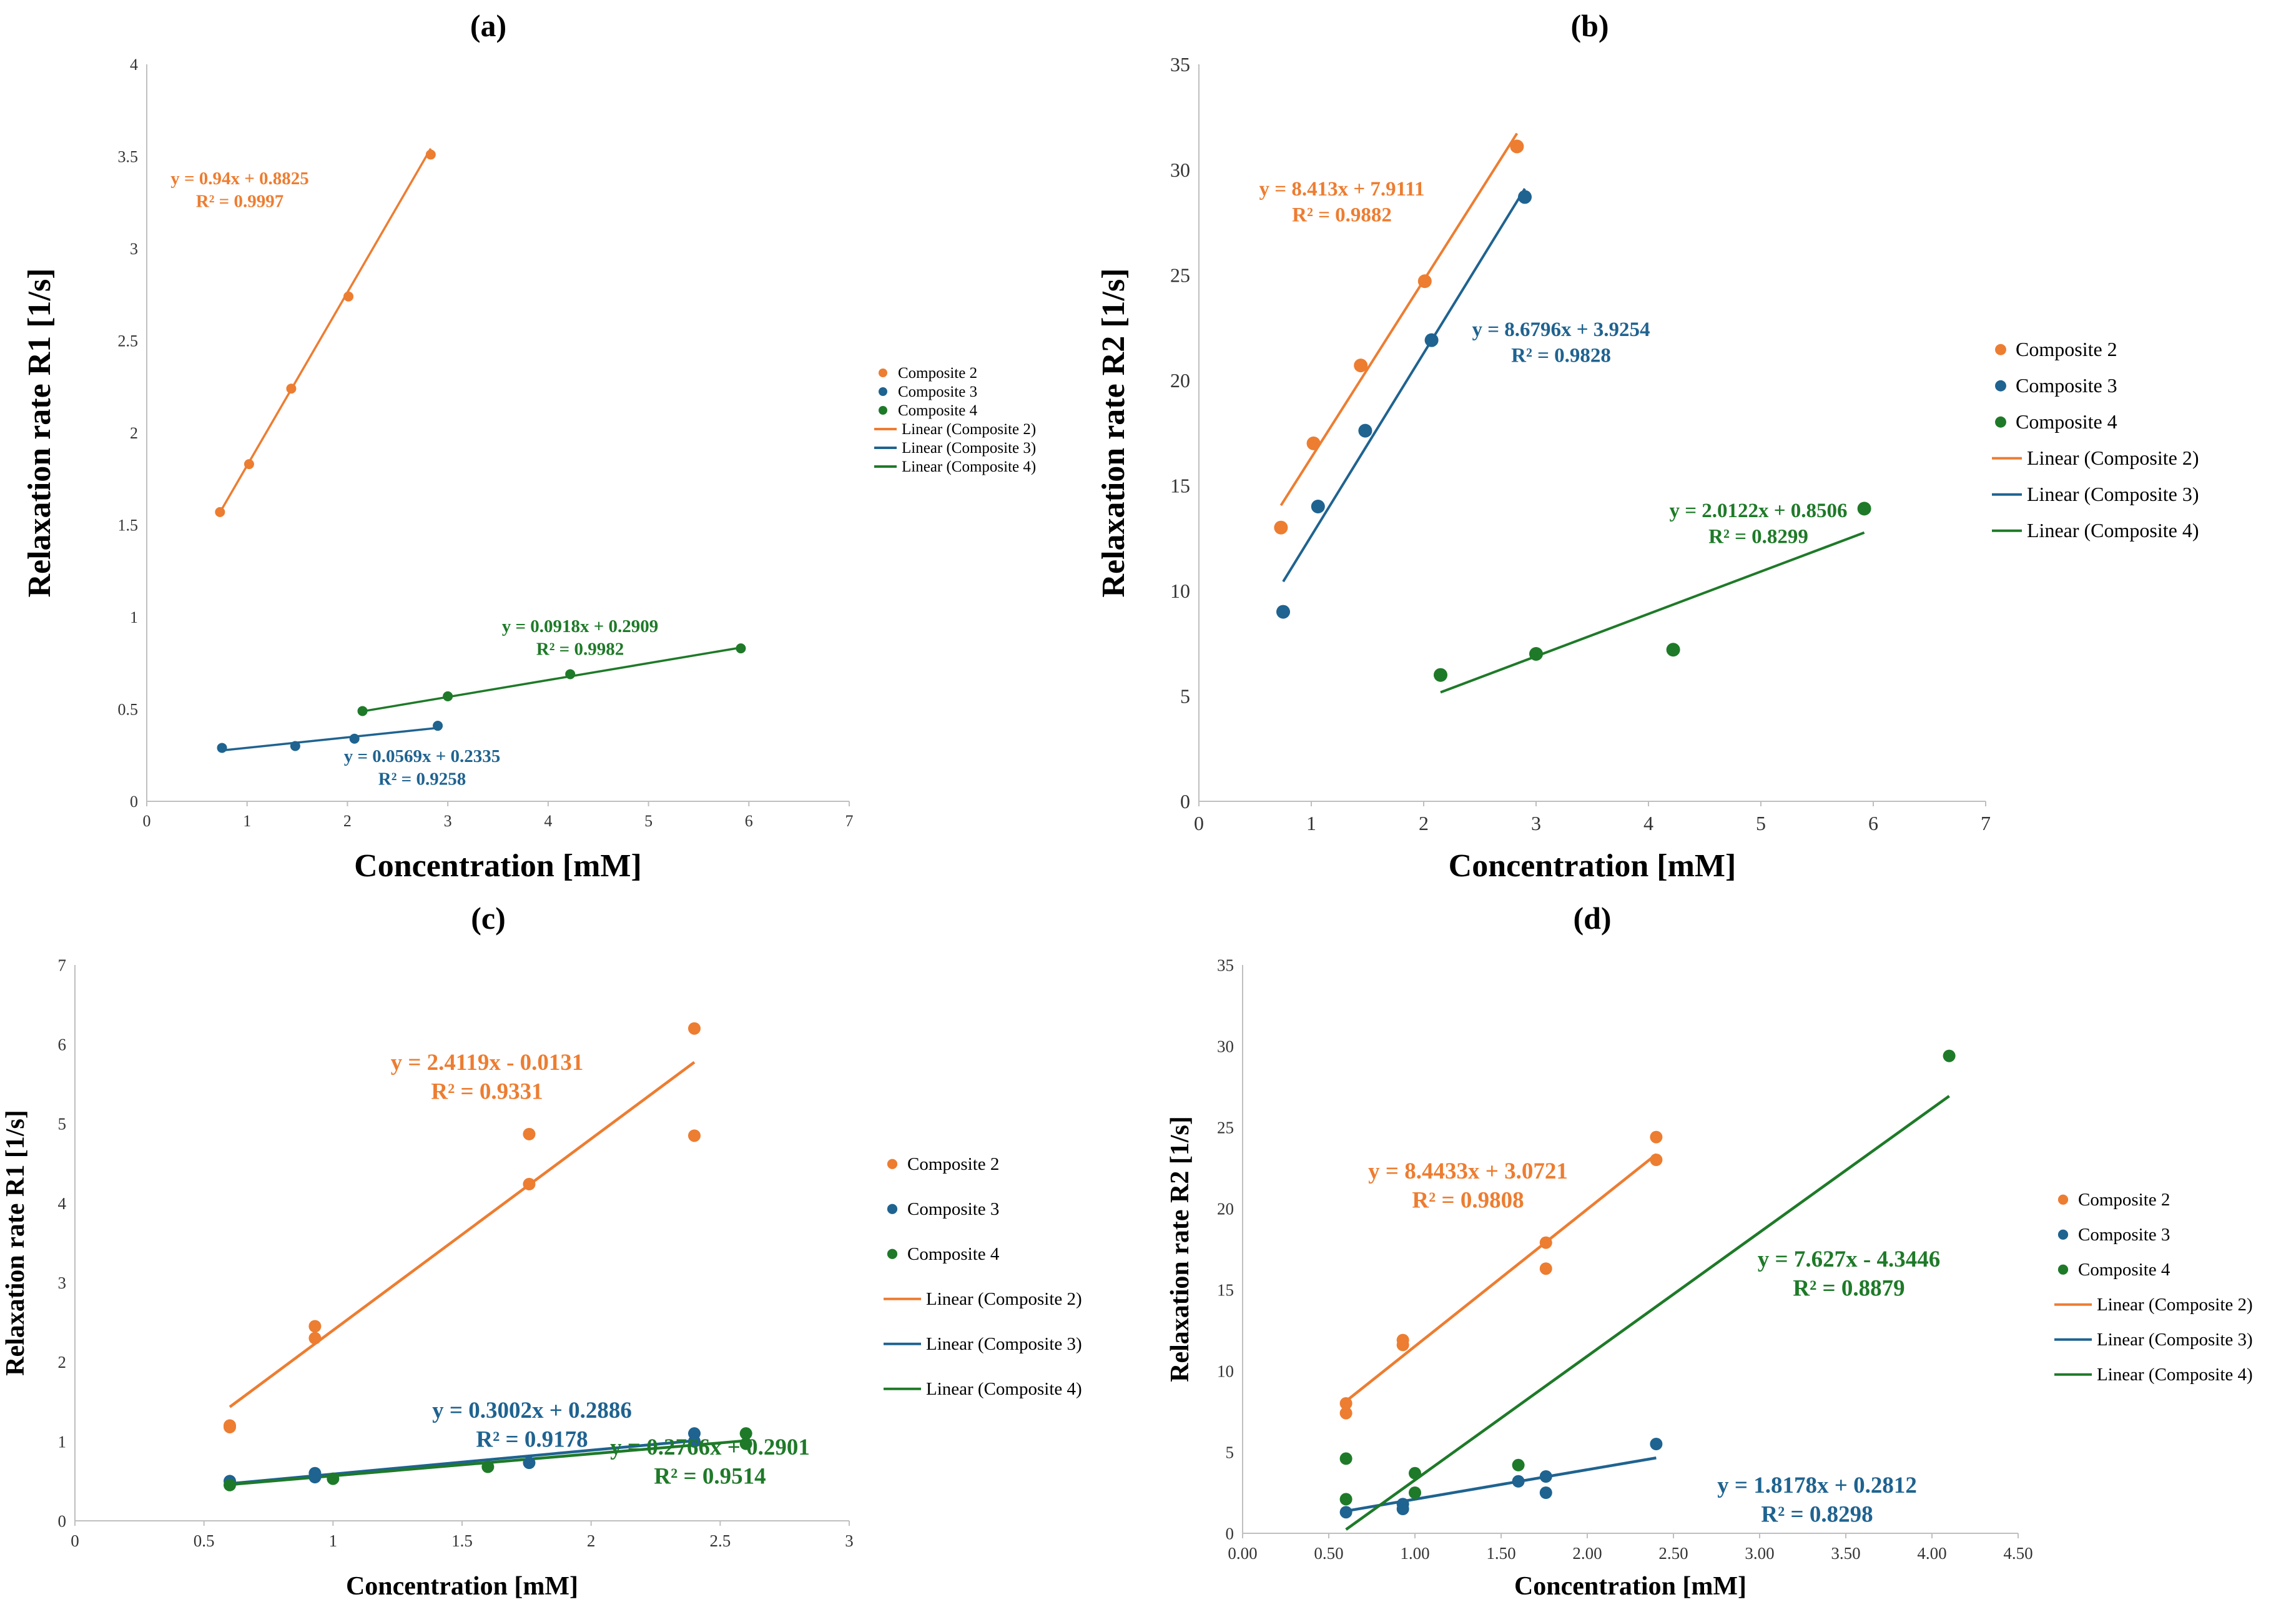 Image resolution: width=2296 pixels, height=1622 pixels. What do you see at coordinates (1004, 1389) in the screenshot?
I see `legend-label: Linear (Composite 4)` at bounding box center [1004, 1389].